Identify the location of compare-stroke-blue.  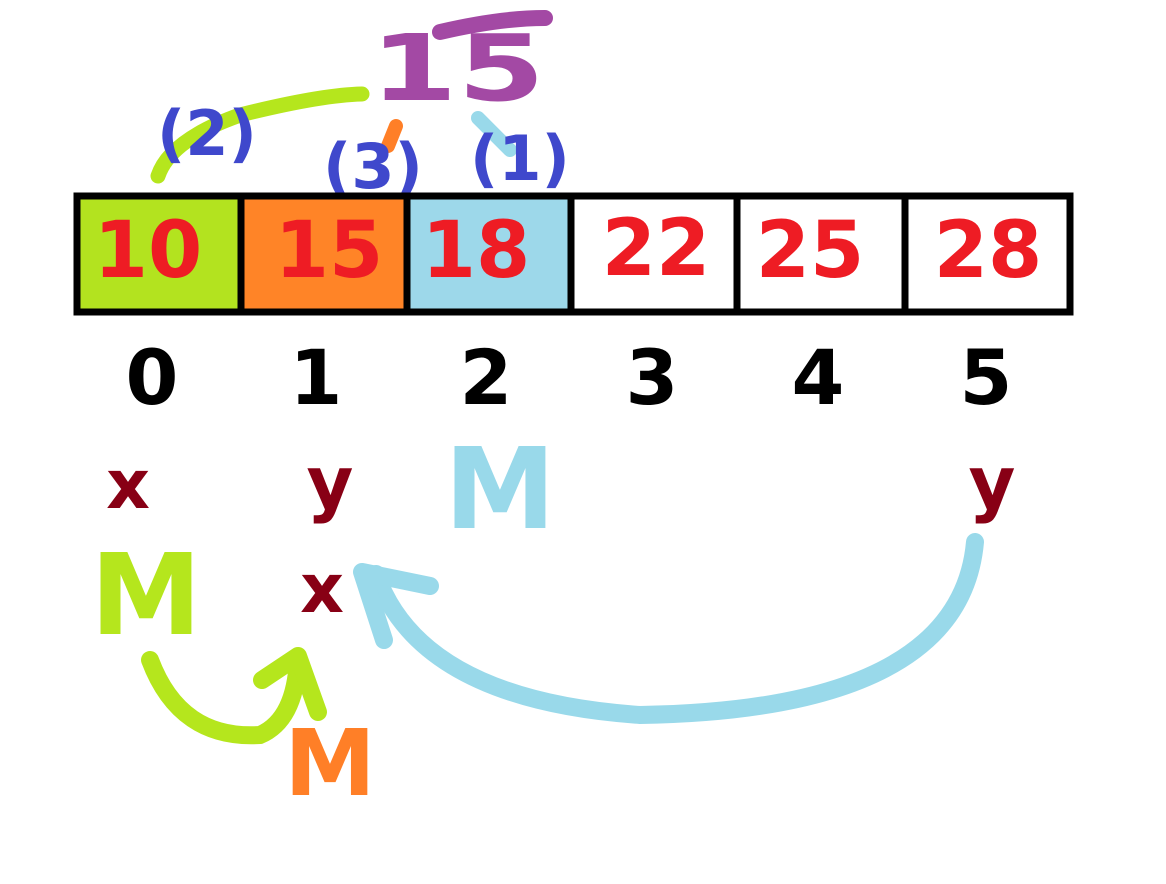
(494, 134).